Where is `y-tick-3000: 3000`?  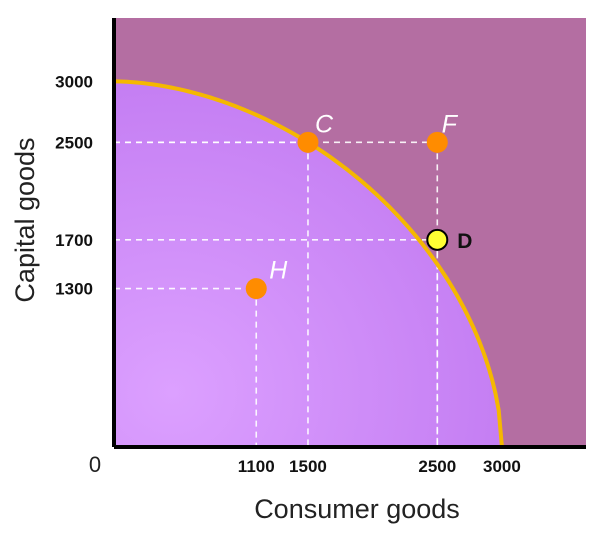 y-tick-3000: 3000 is located at coordinates (74, 81).